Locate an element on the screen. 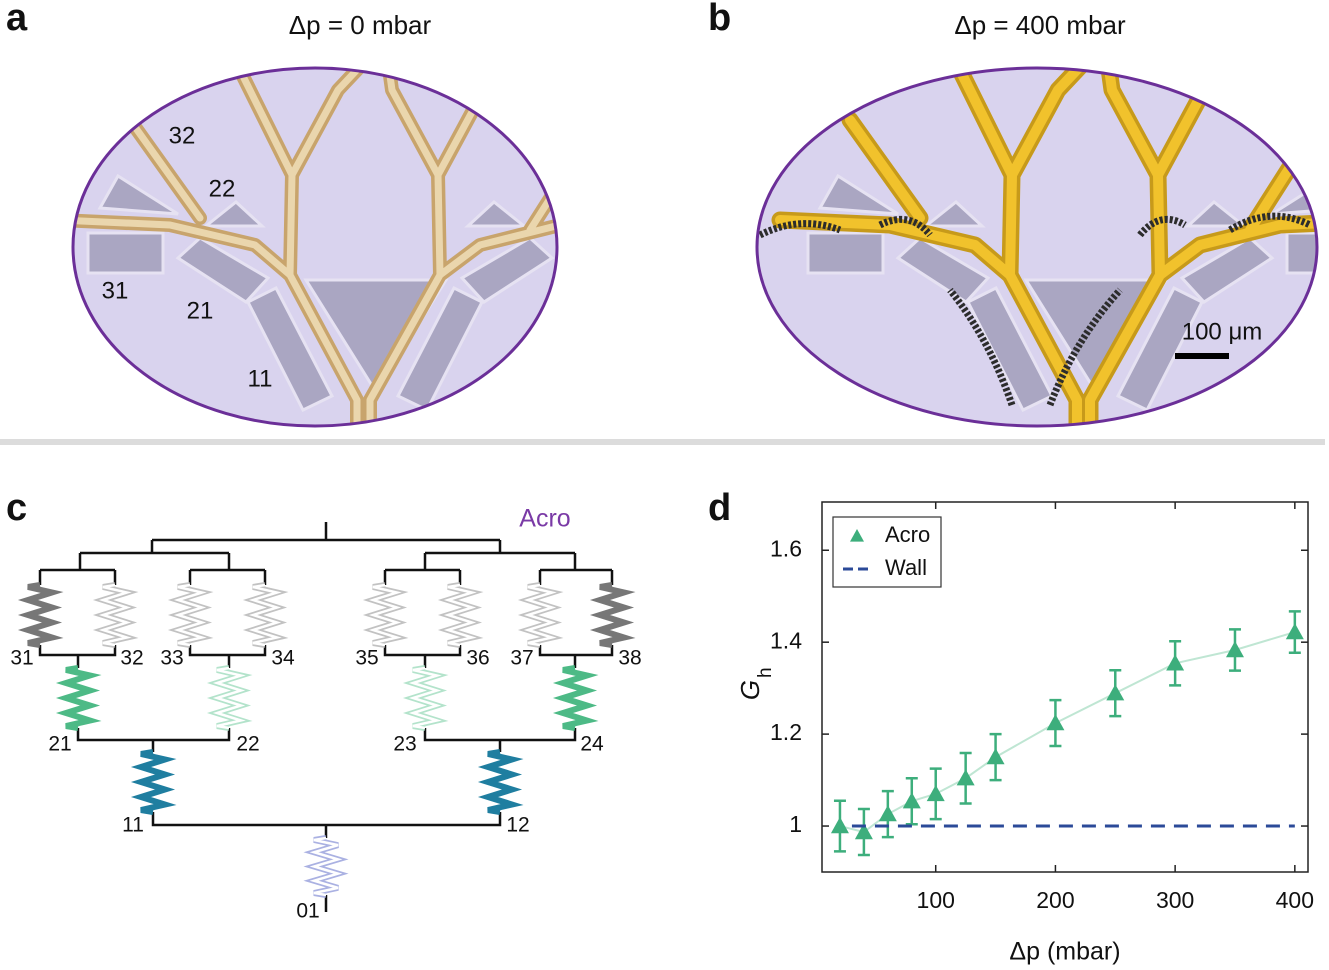 The height and width of the screenshot is (970, 1329). panel-title: Δp = 0 mbar is located at coordinates (360, 25).